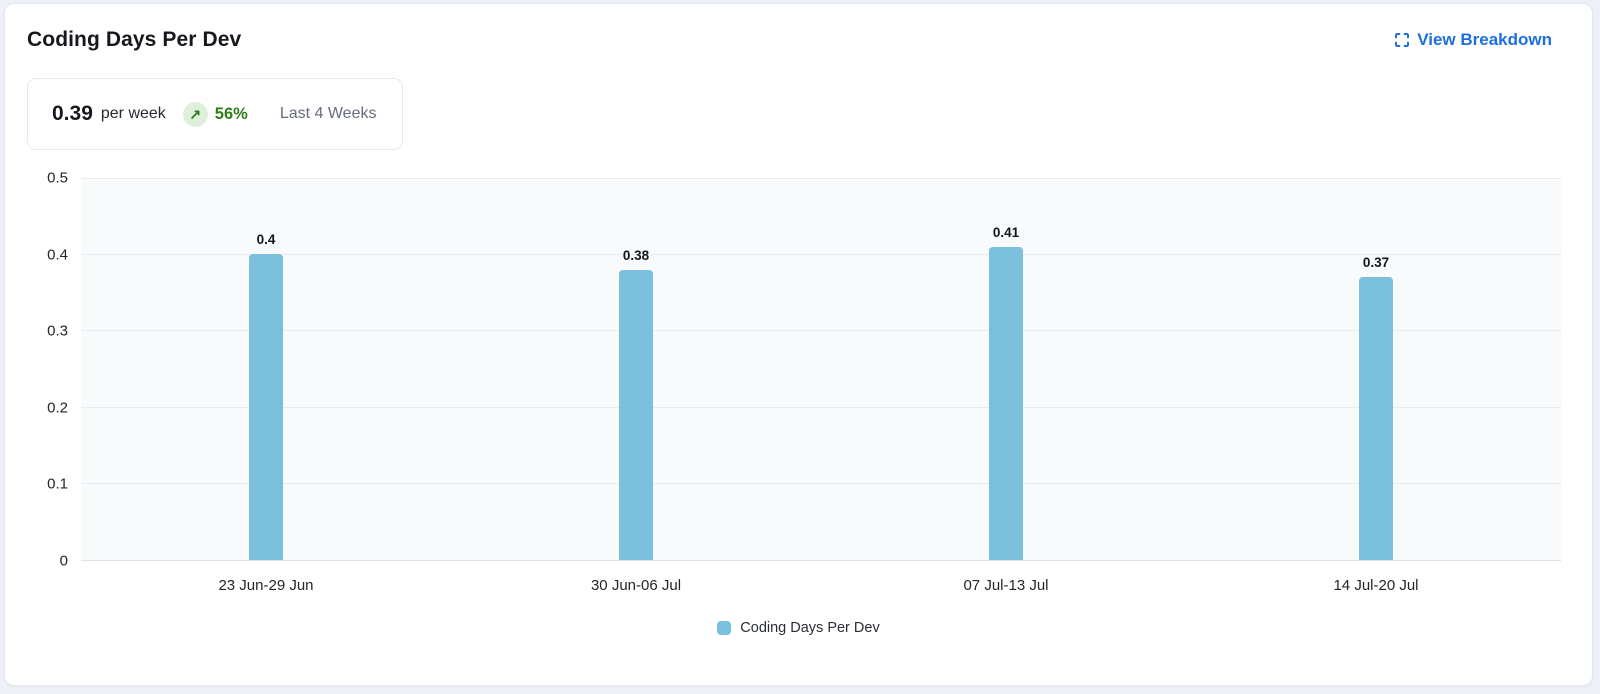  Describe the element at coordinates (57, 408) in the screenshot. I see `y-tick-label: 0.2` at that location.